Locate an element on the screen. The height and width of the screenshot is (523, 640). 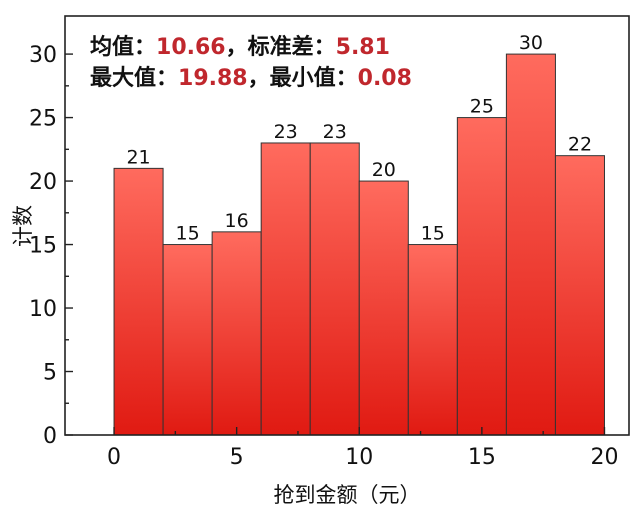
min-label: 最小值： is located at coordinates (314, 78).